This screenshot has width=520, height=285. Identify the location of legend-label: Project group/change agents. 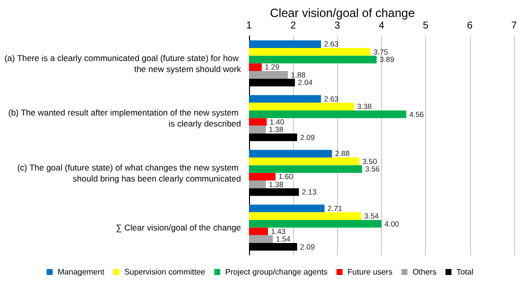
(276, 272).